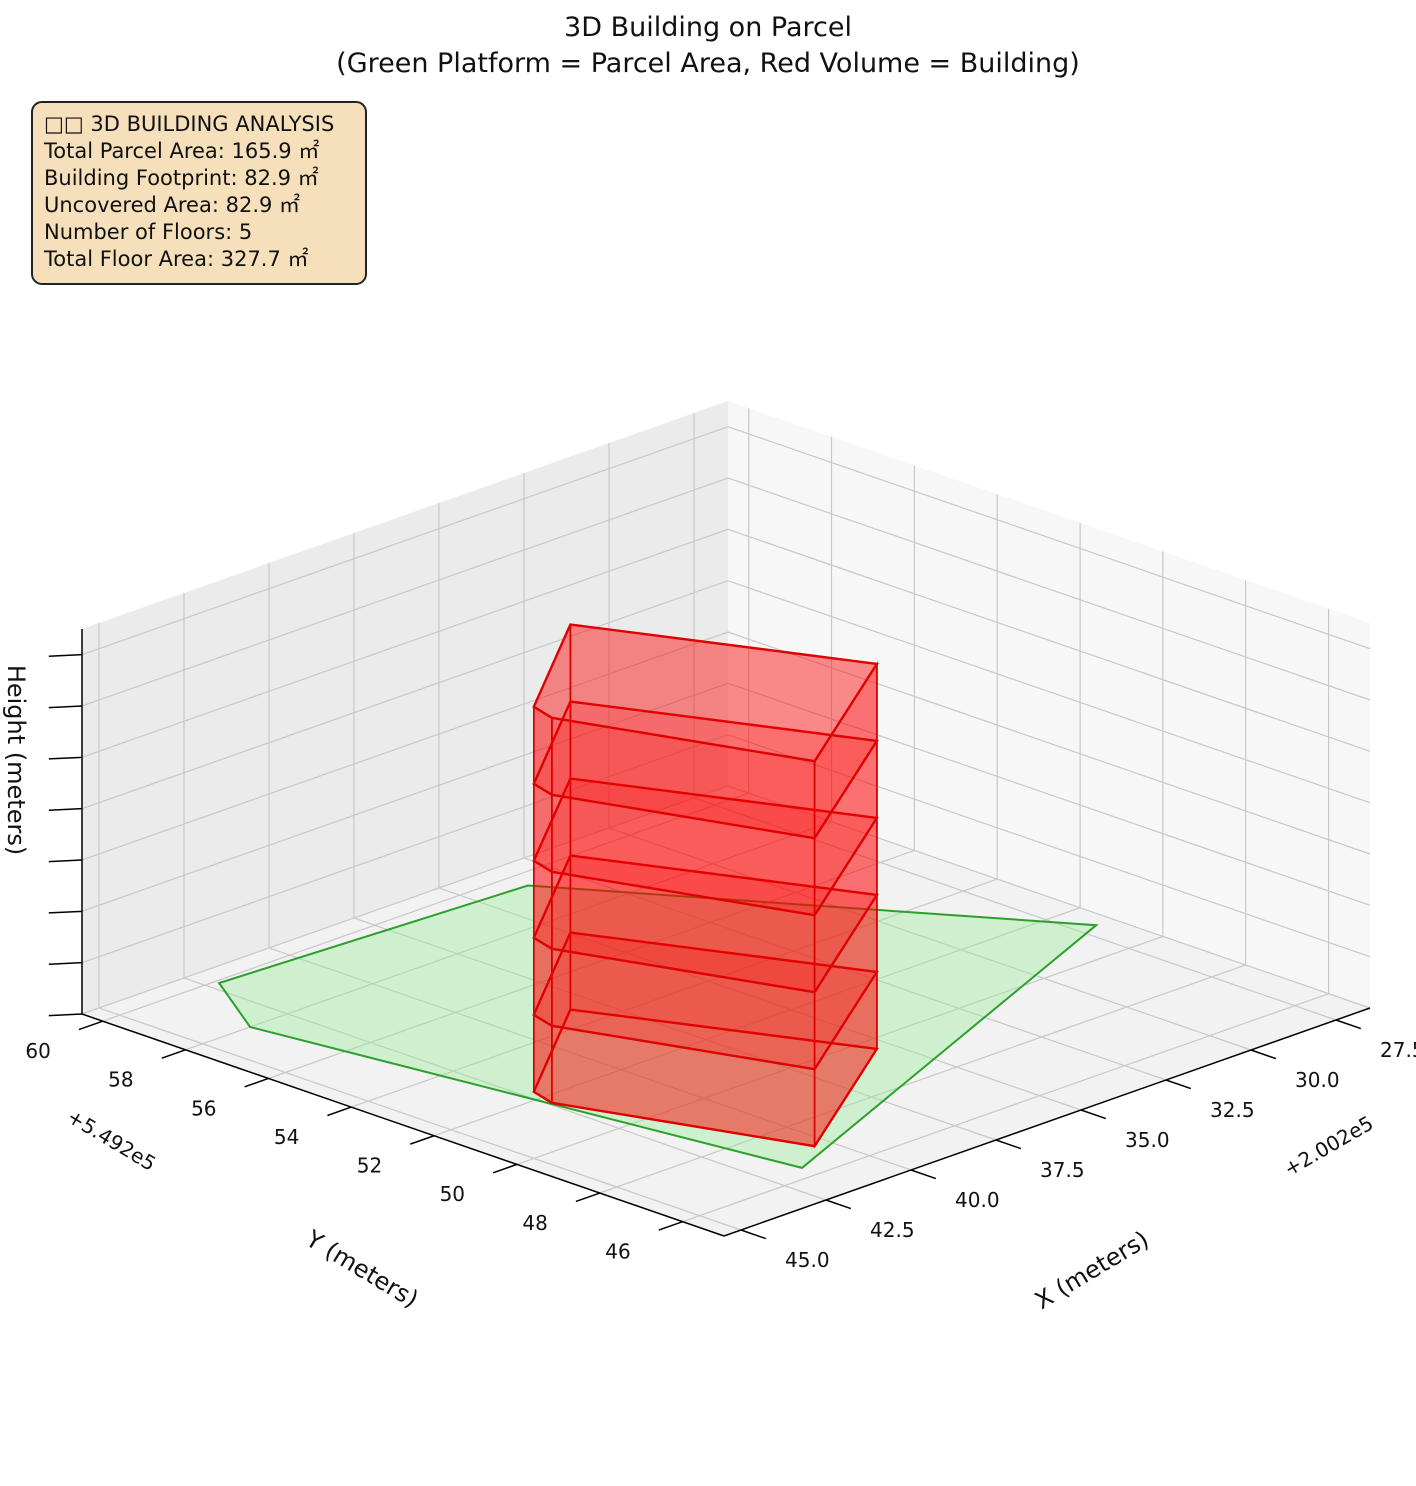 The height and width of the screenshot is (1486, 1416). What do you see at coordinates (1092, 1270) in the screenshot?
I see `x-axis-label: X (meters)` at bounding box center [1092, 1270].